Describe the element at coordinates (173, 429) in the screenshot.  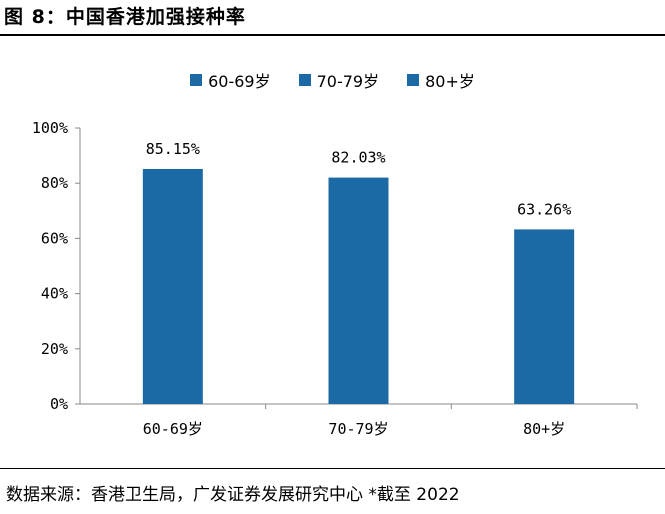
I see `x-category-label-1: 60-69岁` at that location.